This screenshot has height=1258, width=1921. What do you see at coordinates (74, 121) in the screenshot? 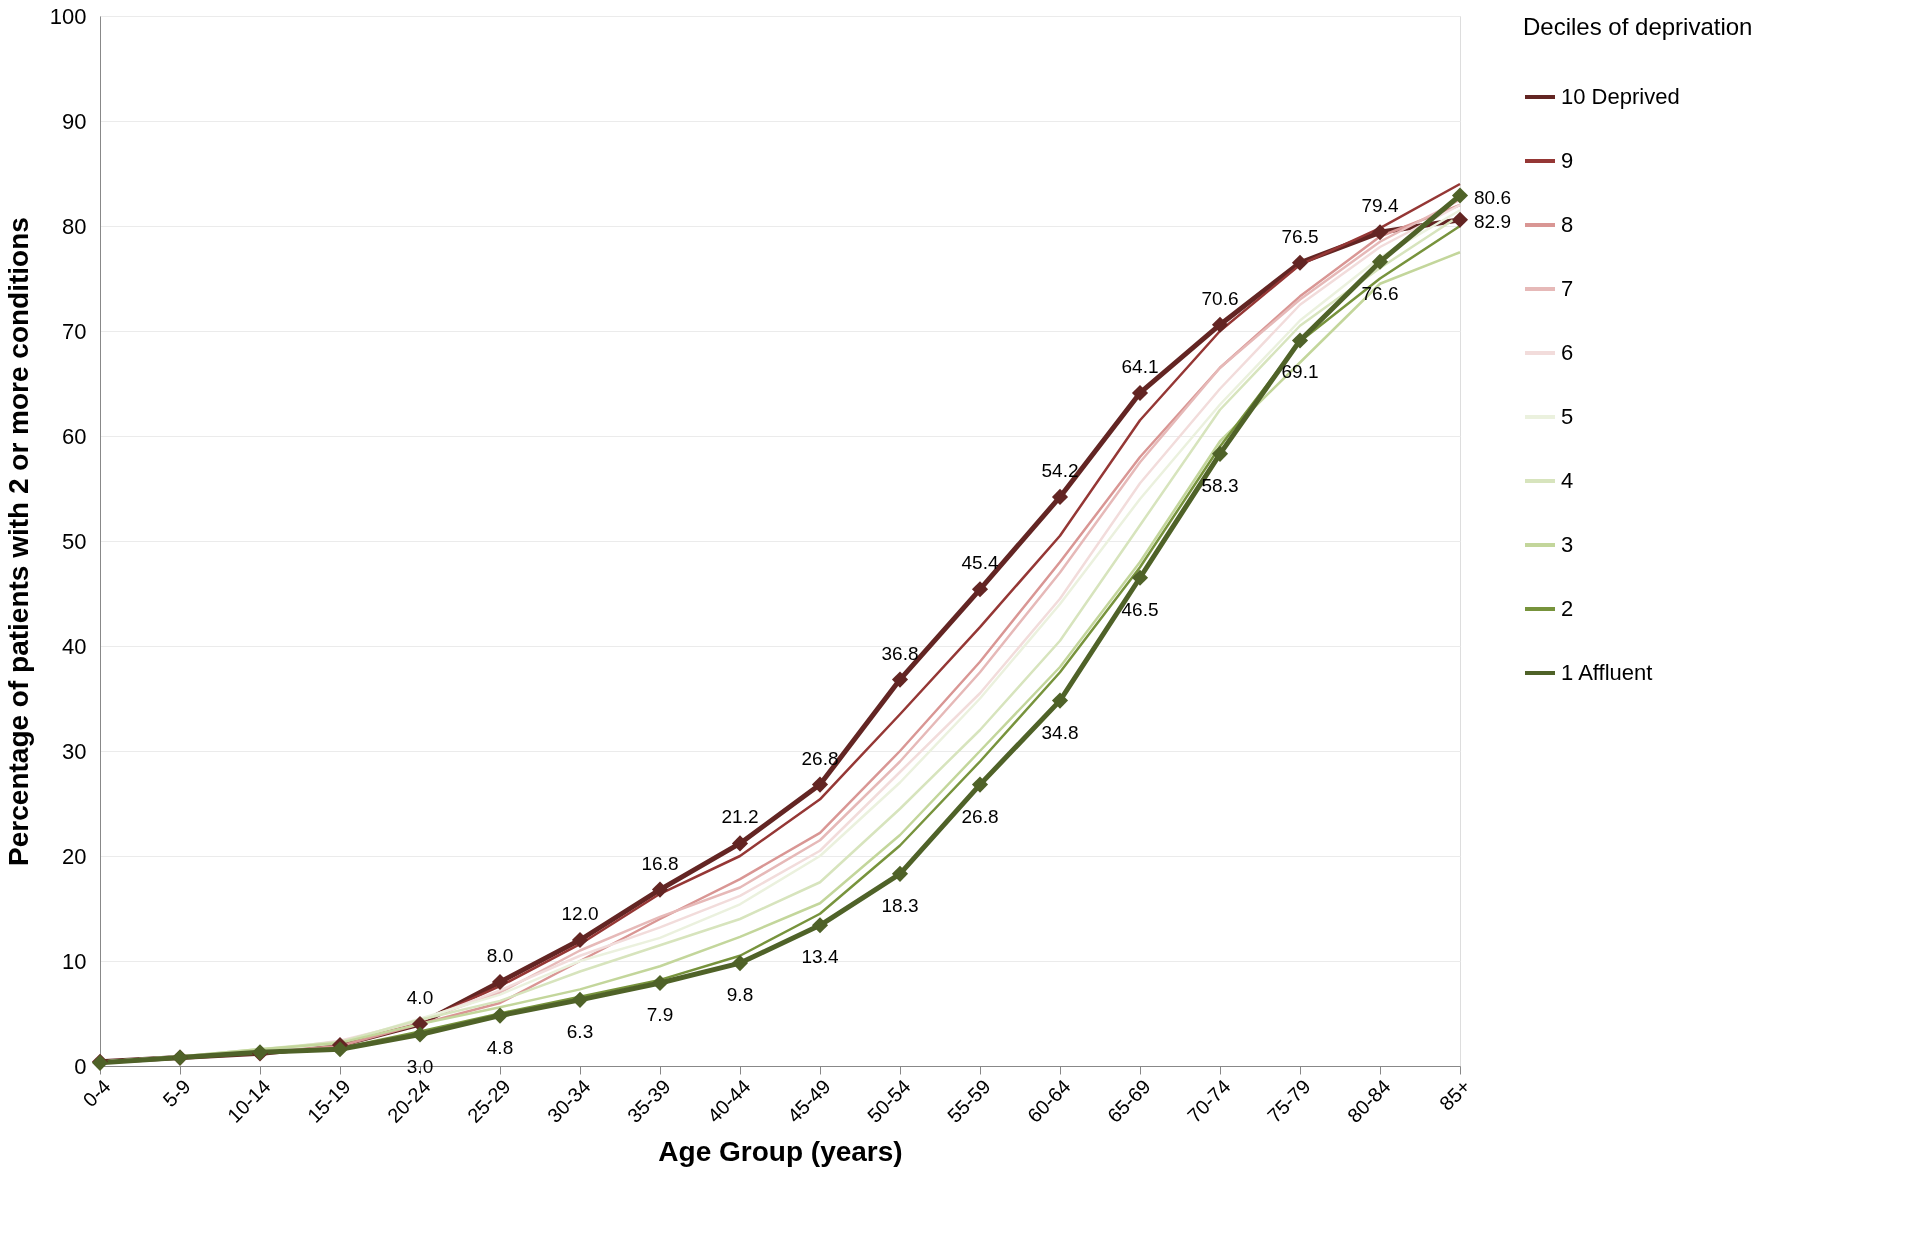
I see `y-tick-label: 90` at bounding box center [74, 121].